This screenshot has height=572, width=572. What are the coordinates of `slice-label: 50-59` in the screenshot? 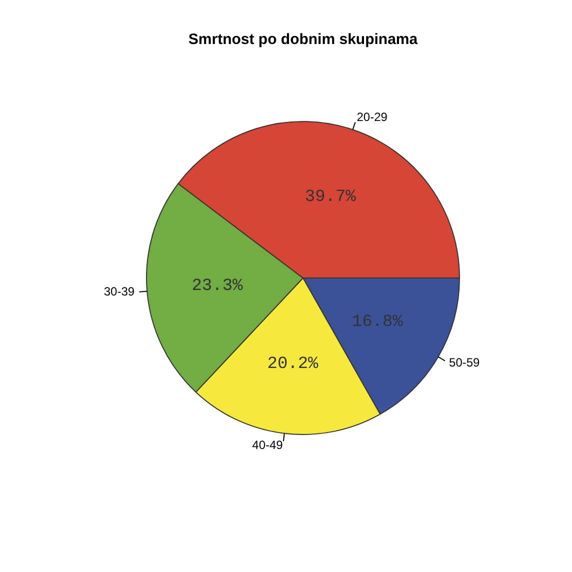 It's located at (464, 362).